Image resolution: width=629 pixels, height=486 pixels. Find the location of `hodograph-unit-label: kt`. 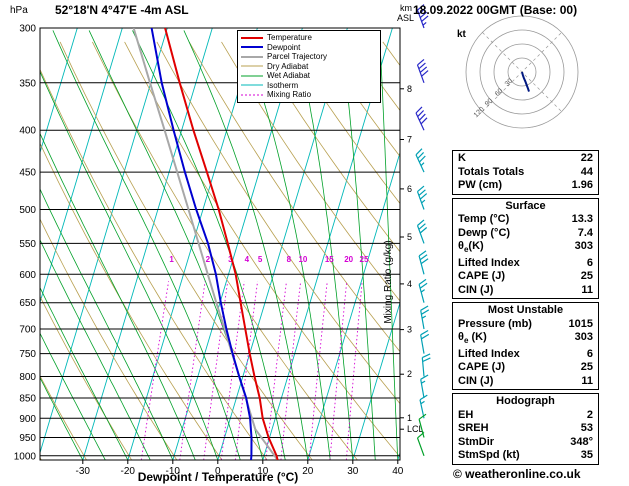

hodograph-unit-label: kt is located at coordinates (462, 34).